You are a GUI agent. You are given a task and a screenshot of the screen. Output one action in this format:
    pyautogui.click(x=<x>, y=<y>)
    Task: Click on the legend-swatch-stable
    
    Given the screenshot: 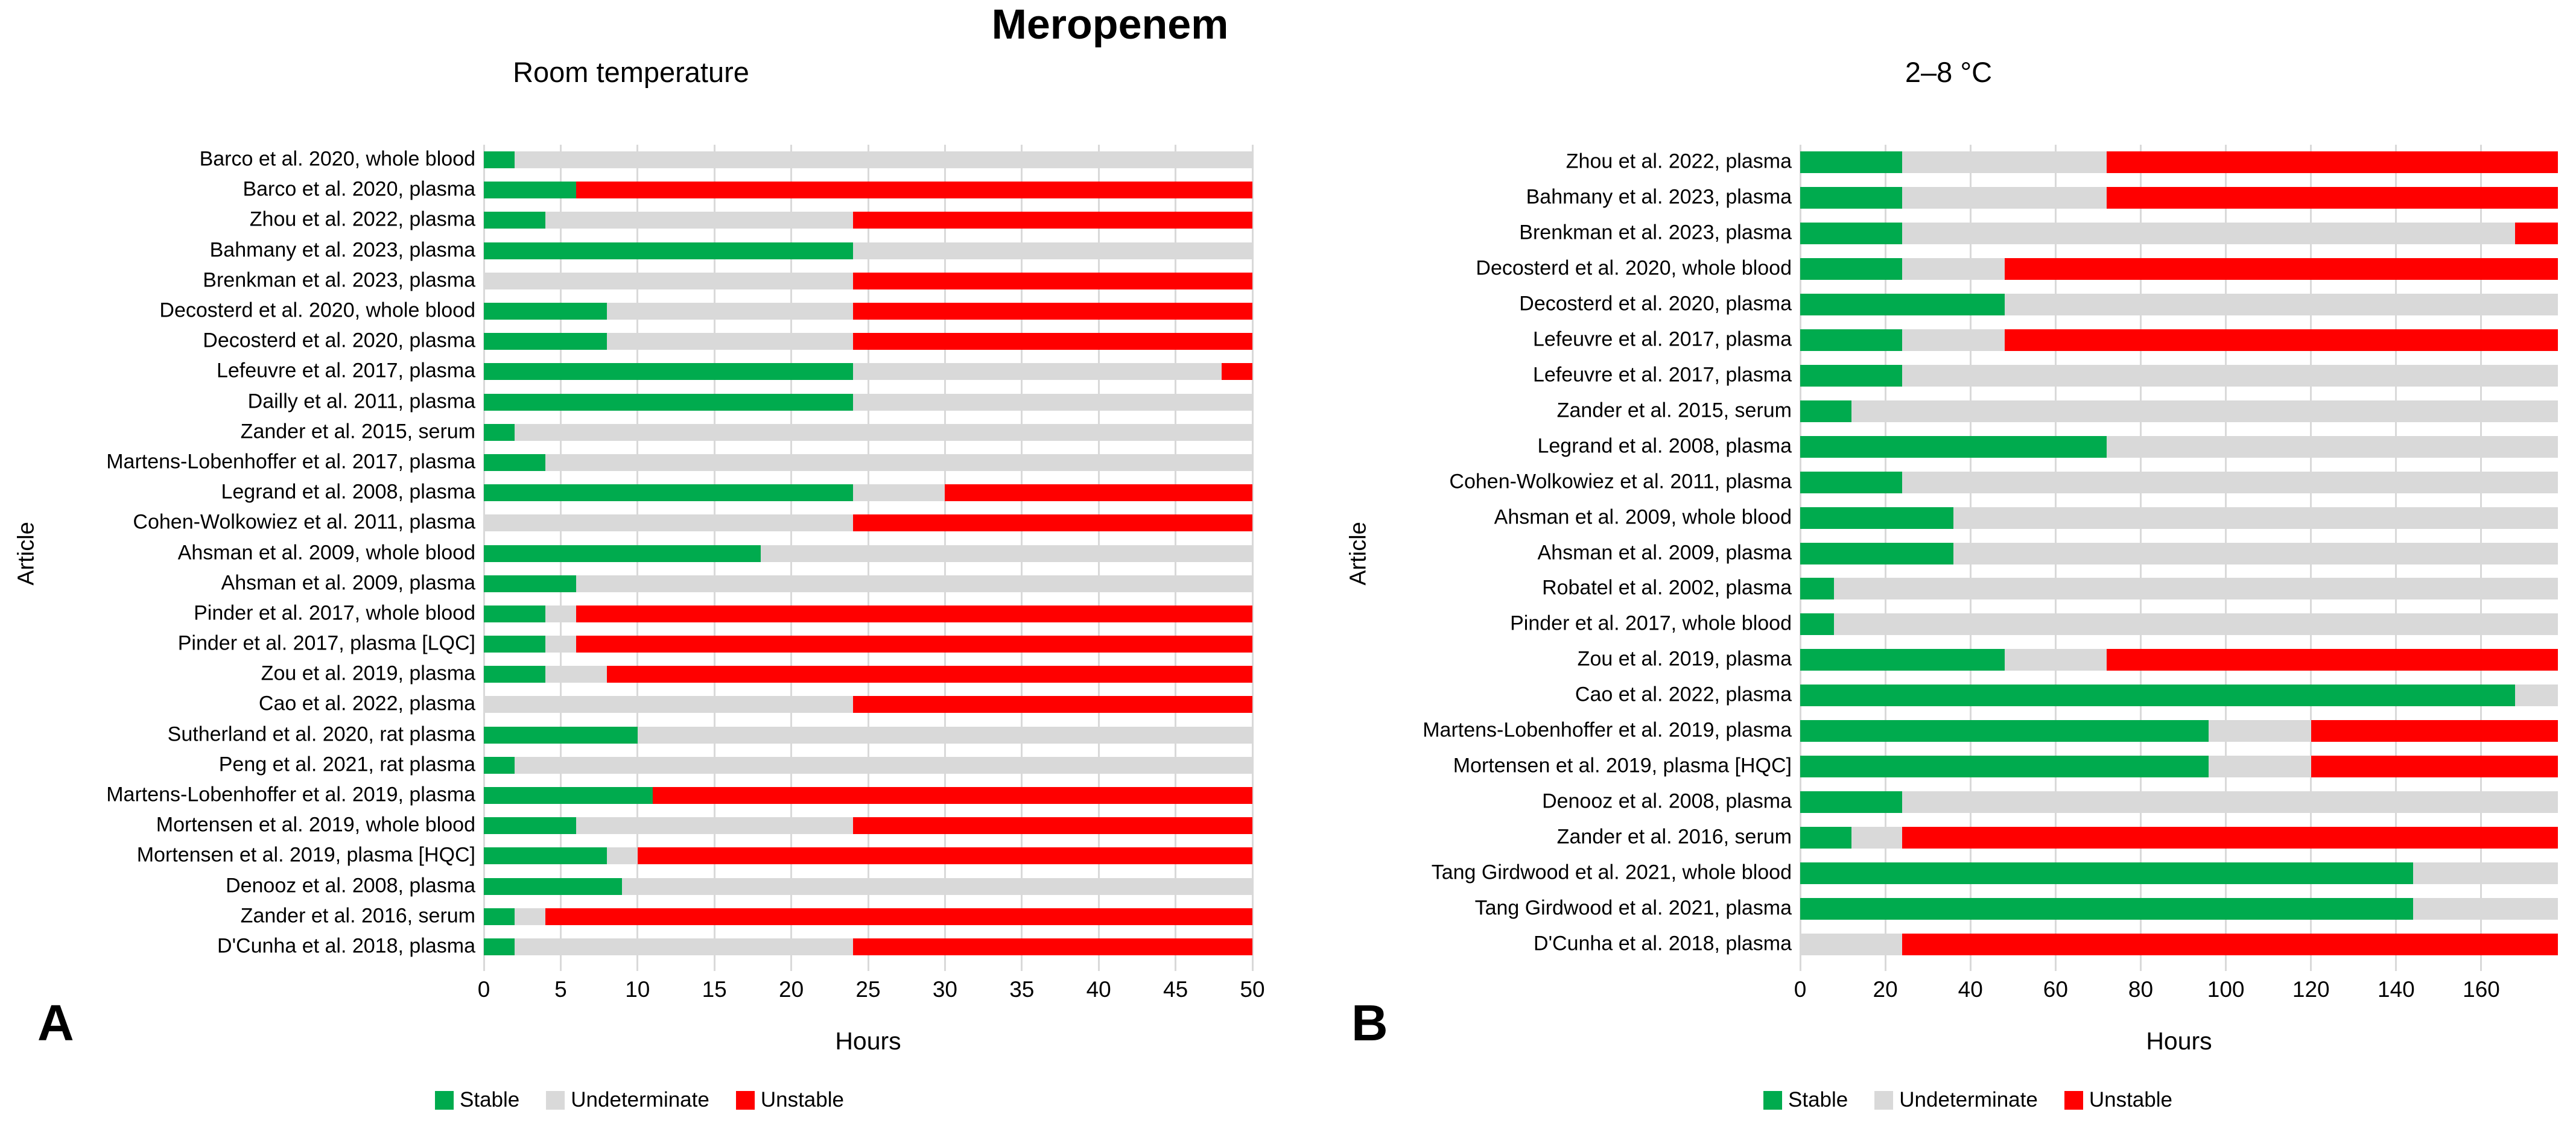 What is the action you would take?
    pyautogui.click(x=1773, y=1100)
    